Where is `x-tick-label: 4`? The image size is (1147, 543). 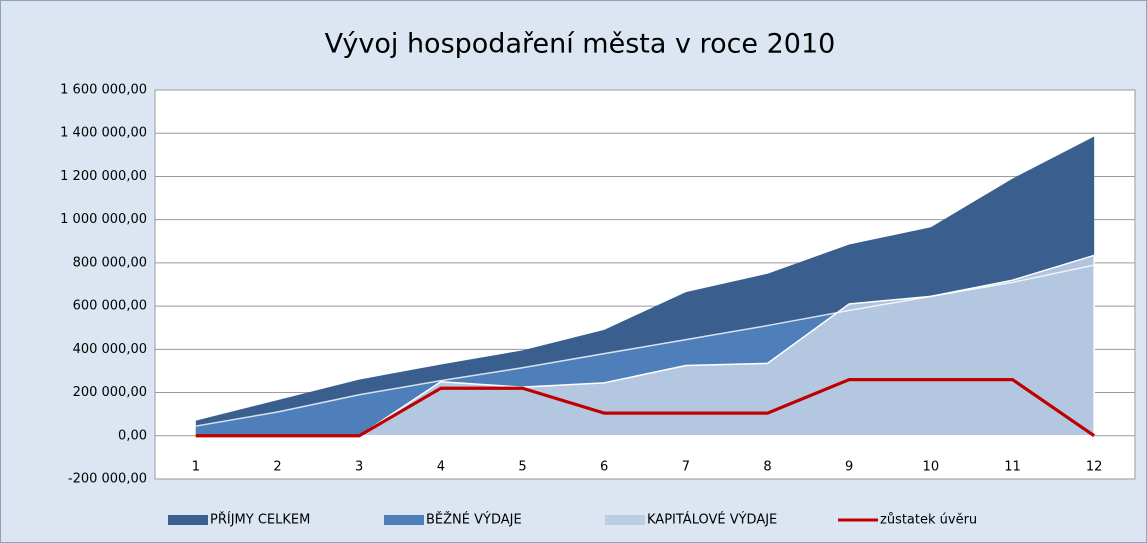 x-tick-label: 4 is located at coordinates (441, 467).